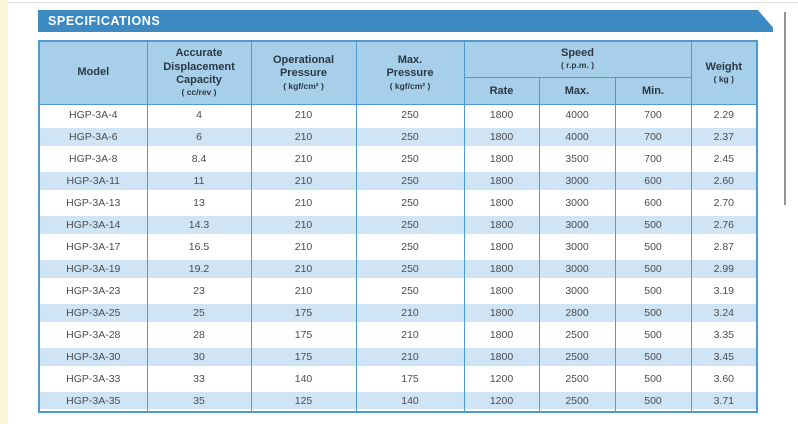 The image size is (798, 424). I want to click on cell-model: HGP-3A-17, so click(93, 247).